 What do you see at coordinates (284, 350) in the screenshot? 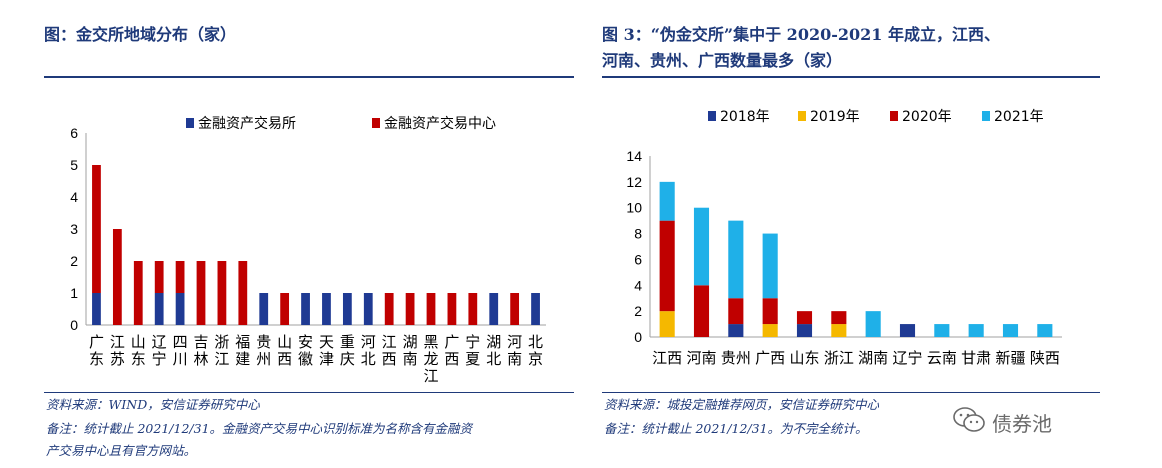
I see `left-chart-category-label: 山西` at bounding box center [284, 350].